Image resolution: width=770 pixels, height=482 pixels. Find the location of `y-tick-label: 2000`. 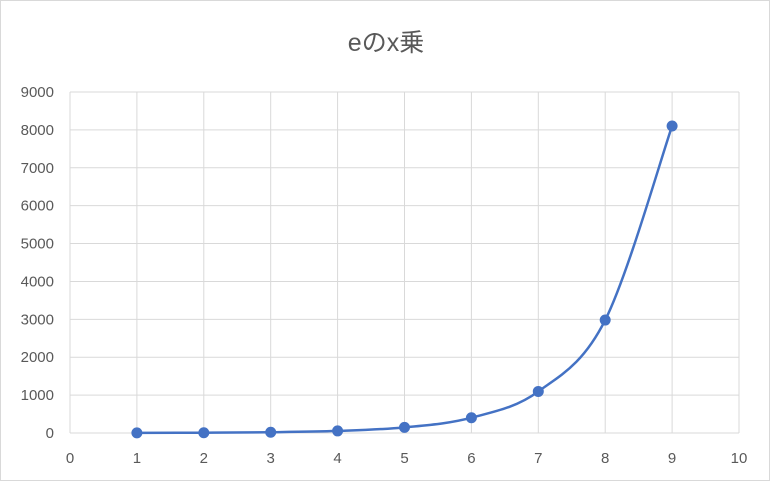

y-tick-label: 2000 is located at coordinates (37, 357).